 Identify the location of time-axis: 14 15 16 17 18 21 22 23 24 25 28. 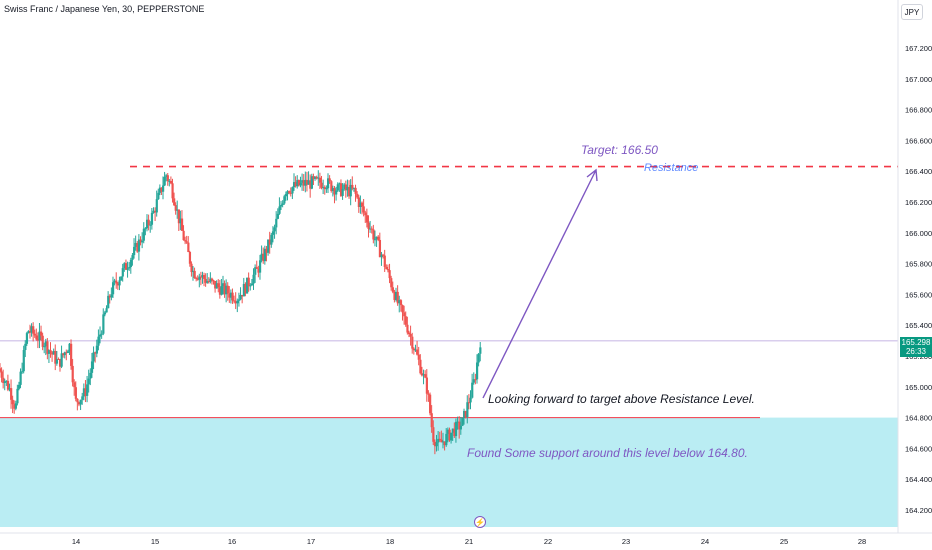
(469, 541).